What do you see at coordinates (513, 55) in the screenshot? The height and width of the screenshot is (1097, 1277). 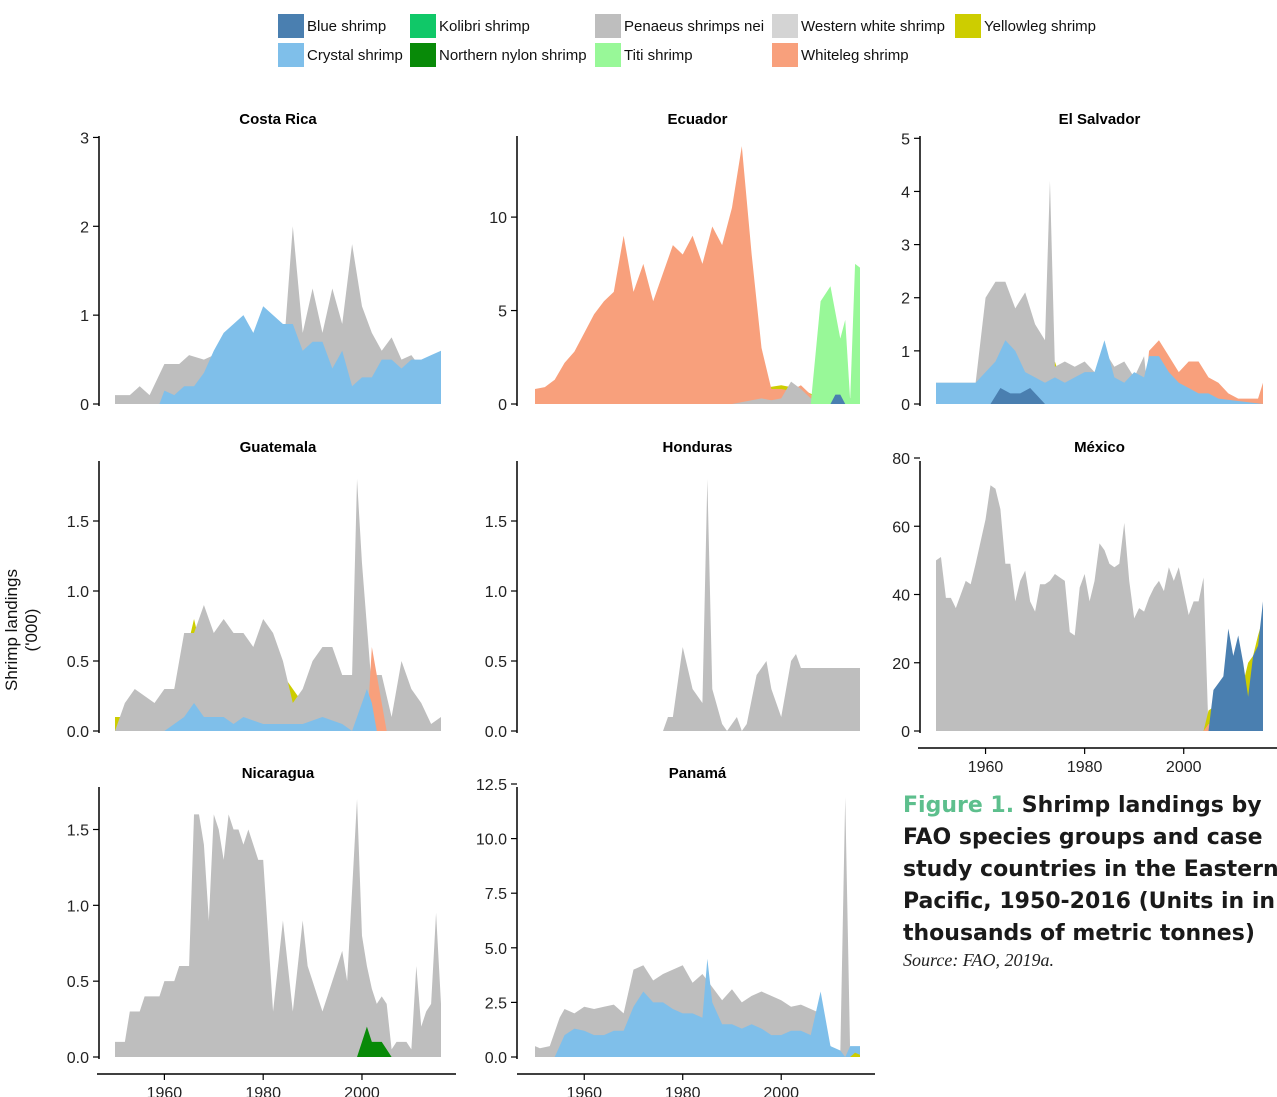 I see `legend-label: Northern nylon shrimp` at bounding box center [513, 55].